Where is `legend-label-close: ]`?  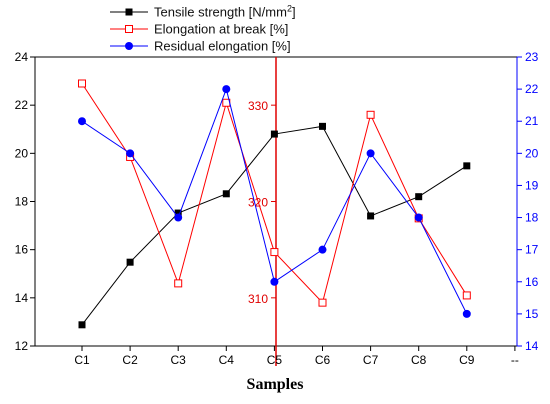 legend-label-close: ] is located at coordinates (294, 12).